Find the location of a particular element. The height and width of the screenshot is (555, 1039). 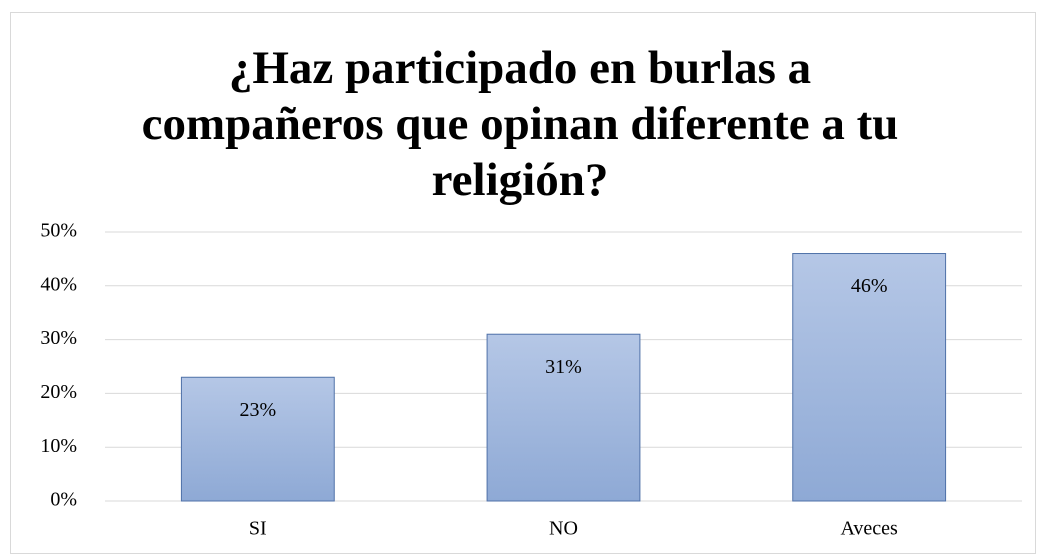

data-label: 31% is located at coordinates (563, 367).